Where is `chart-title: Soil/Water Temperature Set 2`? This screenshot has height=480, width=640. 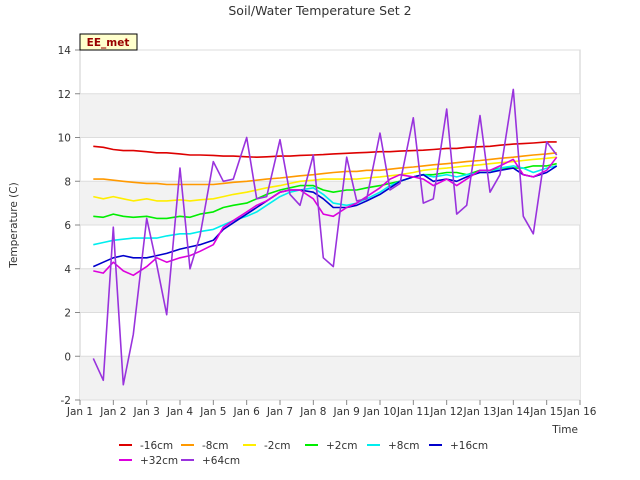 chart-title: Soil/Water Temperature Set 2 is located at coordinates (319, 10).